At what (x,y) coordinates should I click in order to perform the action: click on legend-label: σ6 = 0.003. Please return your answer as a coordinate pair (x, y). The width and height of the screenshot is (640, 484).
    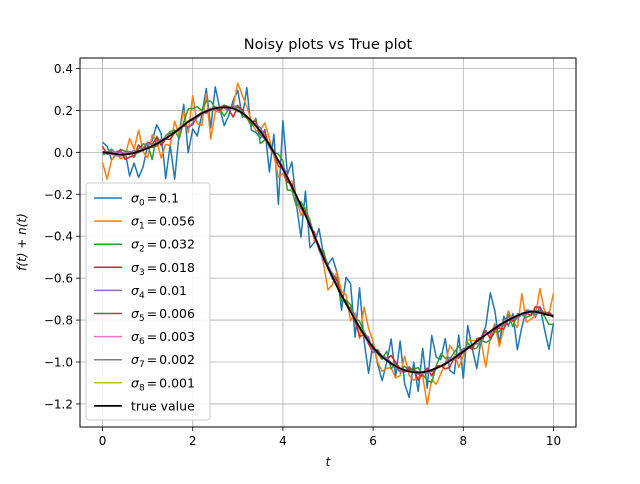
    Looking at the image, I should click on (163, 338).